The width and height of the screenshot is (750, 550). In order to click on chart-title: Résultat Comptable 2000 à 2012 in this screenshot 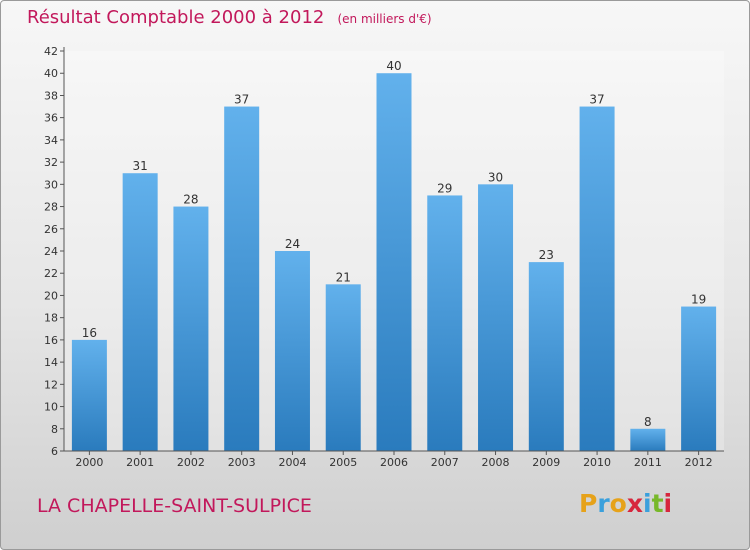, I will do `click(176, 17)`.